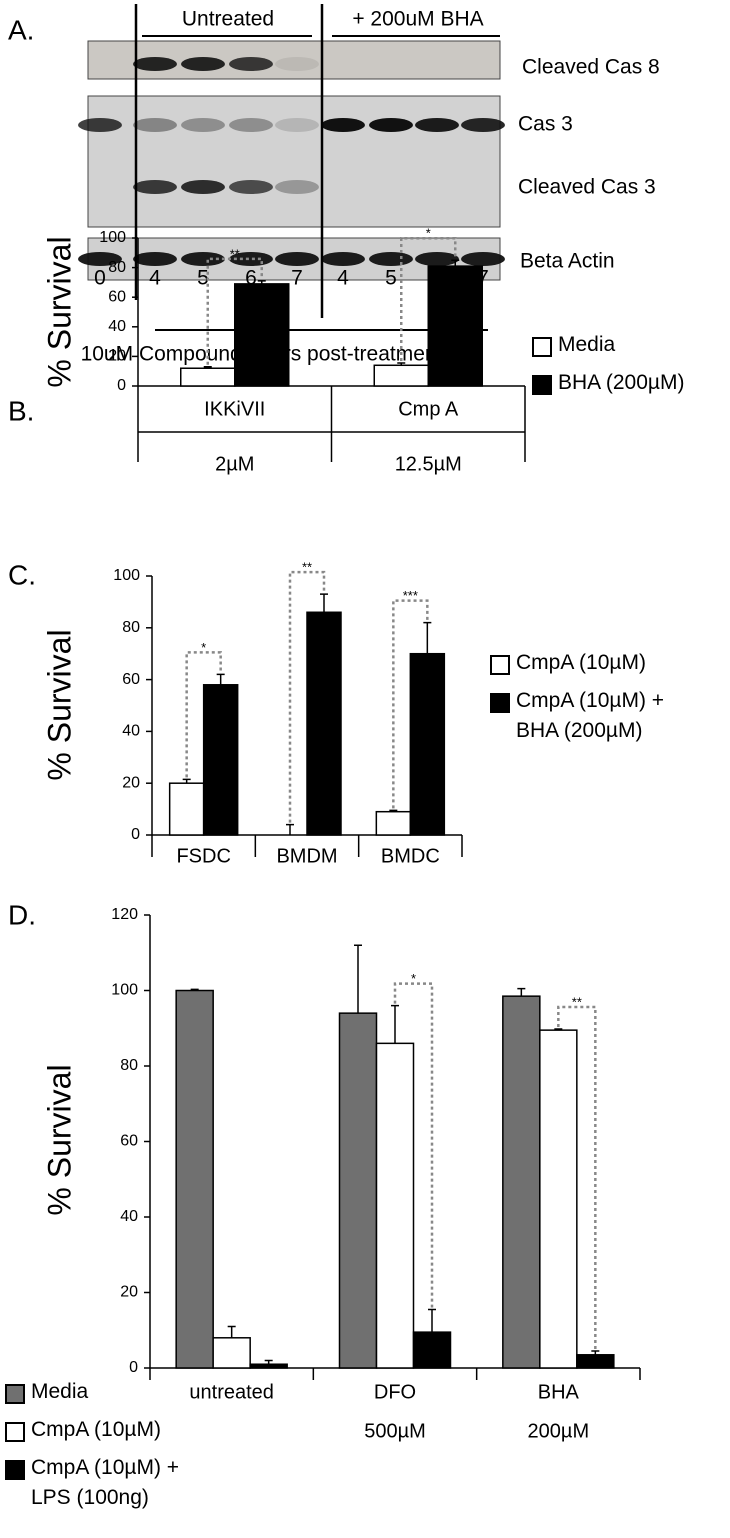 This screenshot has width=730, height=1538. I want to click on significance-label: ***, so click(410, 595).